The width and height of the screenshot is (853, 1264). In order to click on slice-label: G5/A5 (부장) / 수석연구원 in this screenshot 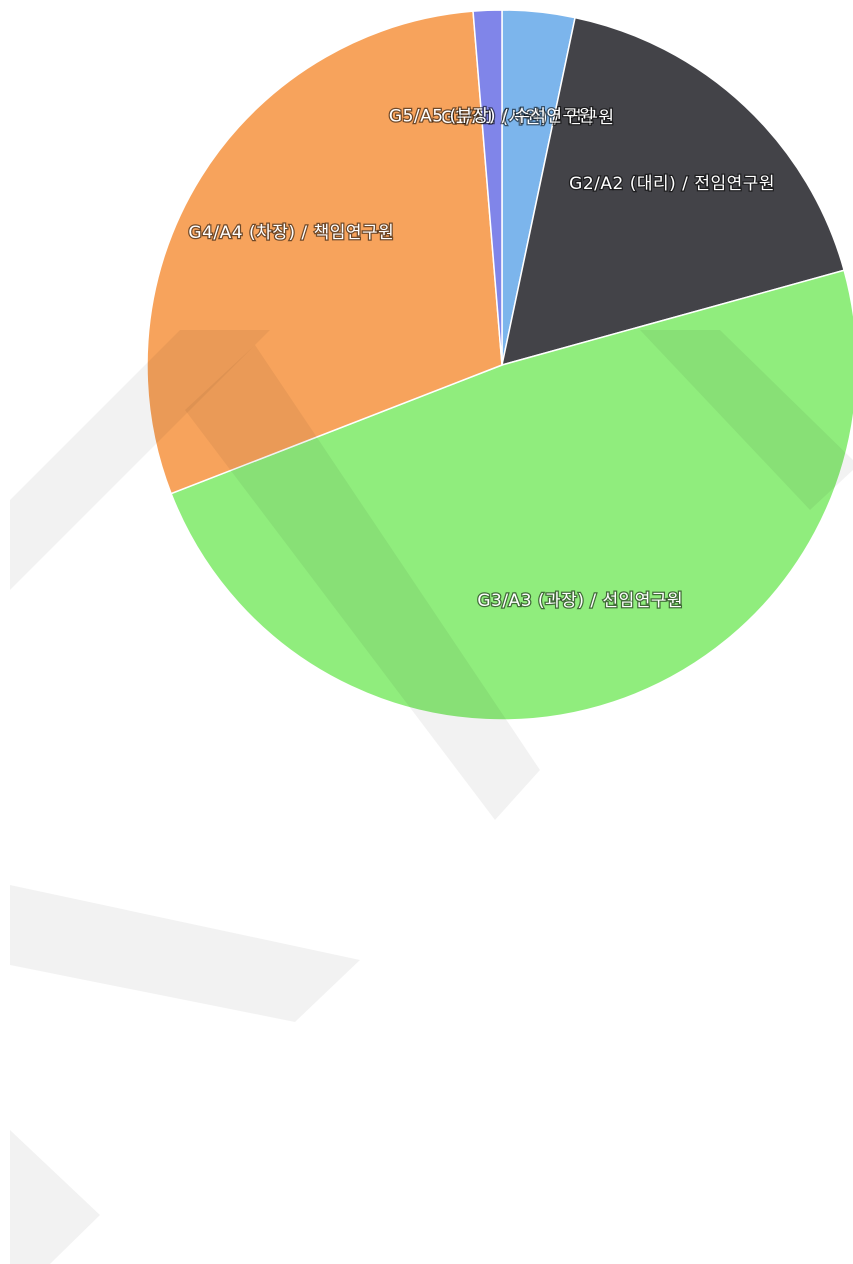, I will do `click(492, 117)`.